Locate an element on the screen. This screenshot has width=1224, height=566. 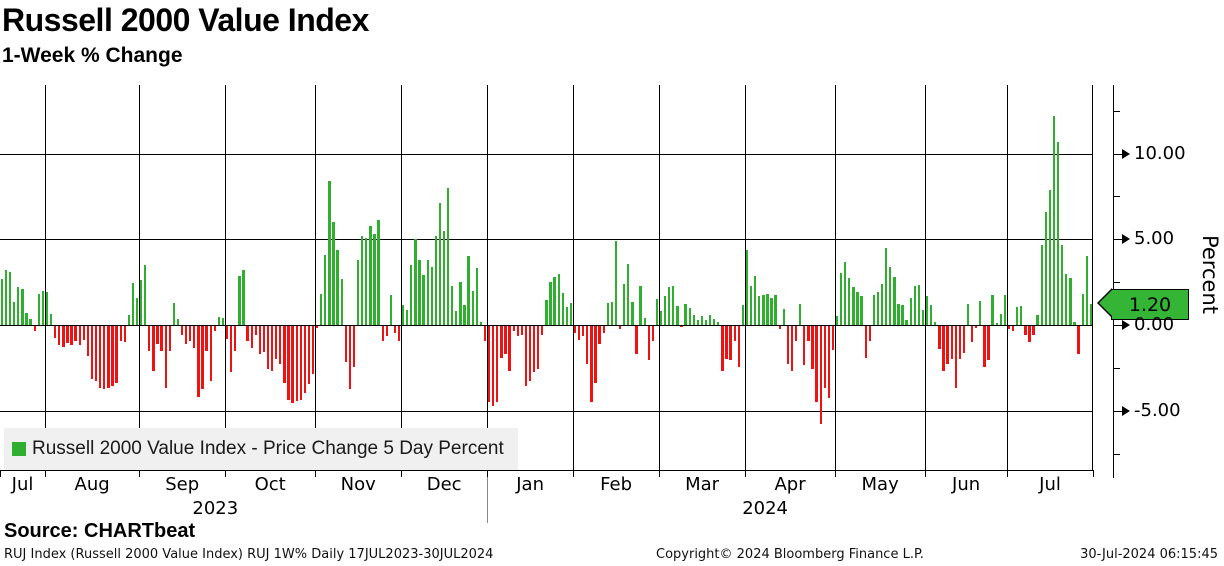
chart-title: Russell 2000 Value Index is located at coordinates (185, 20).